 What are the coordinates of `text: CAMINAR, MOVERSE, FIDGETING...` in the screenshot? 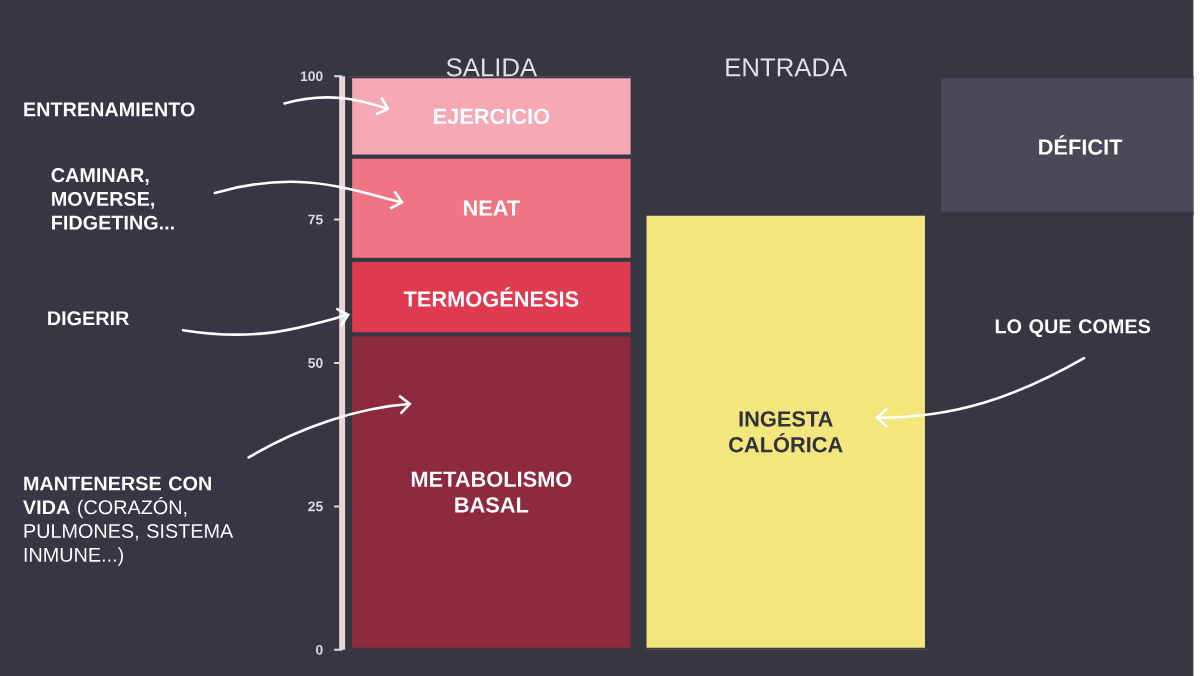 It's located at (112, 198).